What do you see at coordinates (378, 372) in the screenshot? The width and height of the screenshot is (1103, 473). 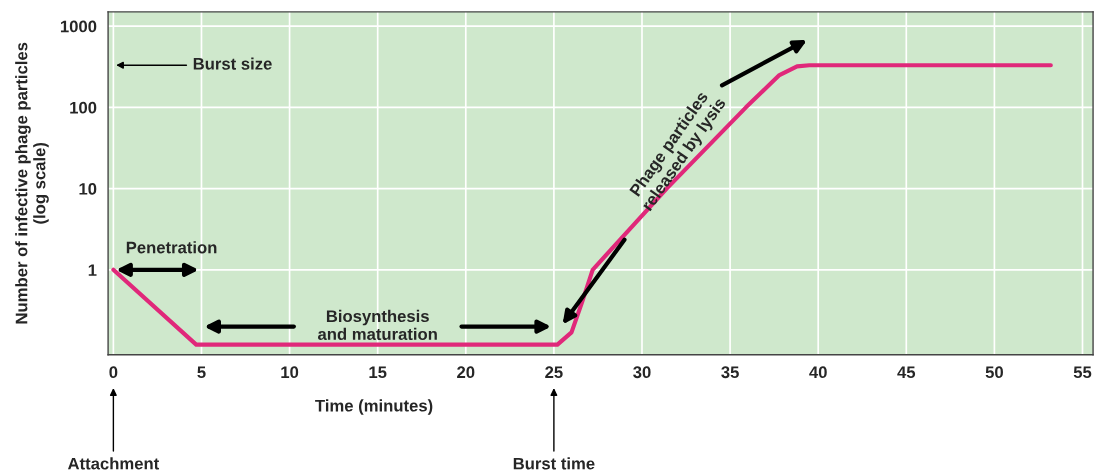 I see `x-tick-label: 15` at bounding box center [378, 372].